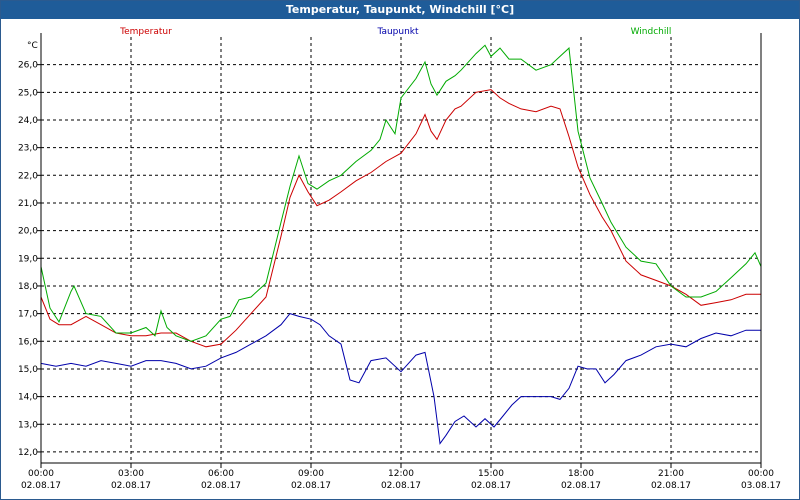 This screenshot has width=800, height=500. I want to click on y-tick-label: 19,0, so click(28, 259).